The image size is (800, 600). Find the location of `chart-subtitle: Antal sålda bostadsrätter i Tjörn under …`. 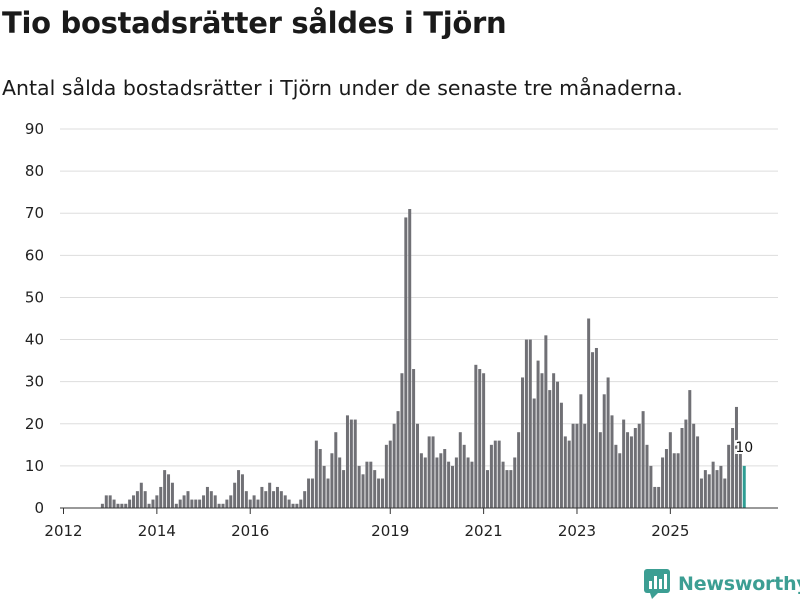

chart-subtitle: Antal sålda bostadsrätter i Tjörn under … is located at coordinates (342, 88).